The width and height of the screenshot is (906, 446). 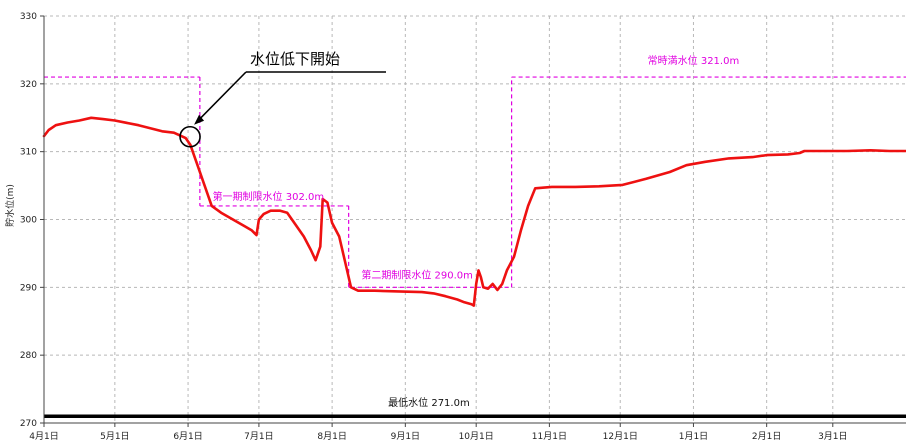 What do you see at coordinates (295, 59) in the screenshot?
I see `annotation-text: 水位低下開始` at bounding box center [295, 59].